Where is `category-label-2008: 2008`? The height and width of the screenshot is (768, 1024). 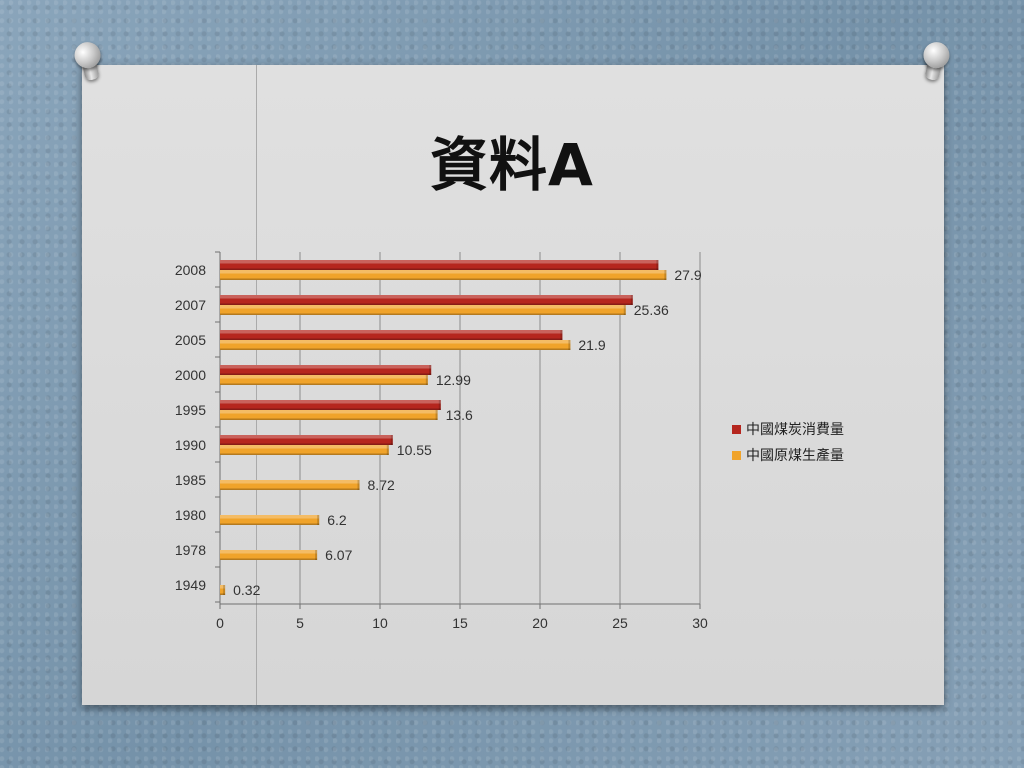
category-label-2008: 2008 is located at coordinates (190, 270).